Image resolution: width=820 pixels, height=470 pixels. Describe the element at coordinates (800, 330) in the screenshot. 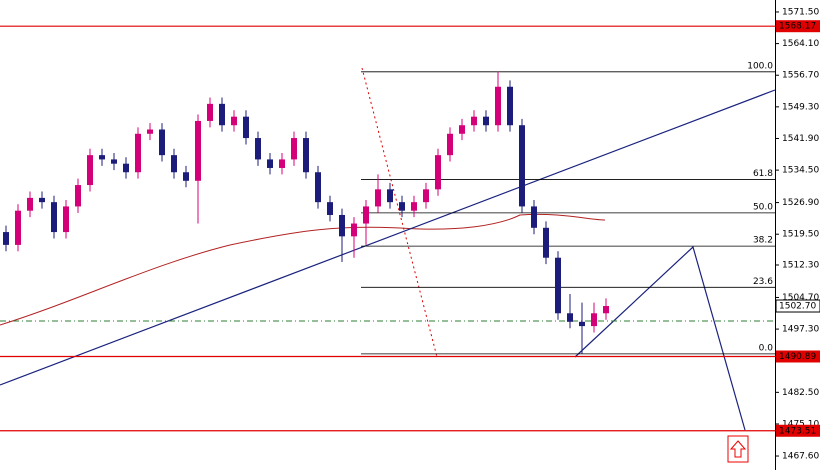

I see `y-tick-label: 1497.30` at that location.